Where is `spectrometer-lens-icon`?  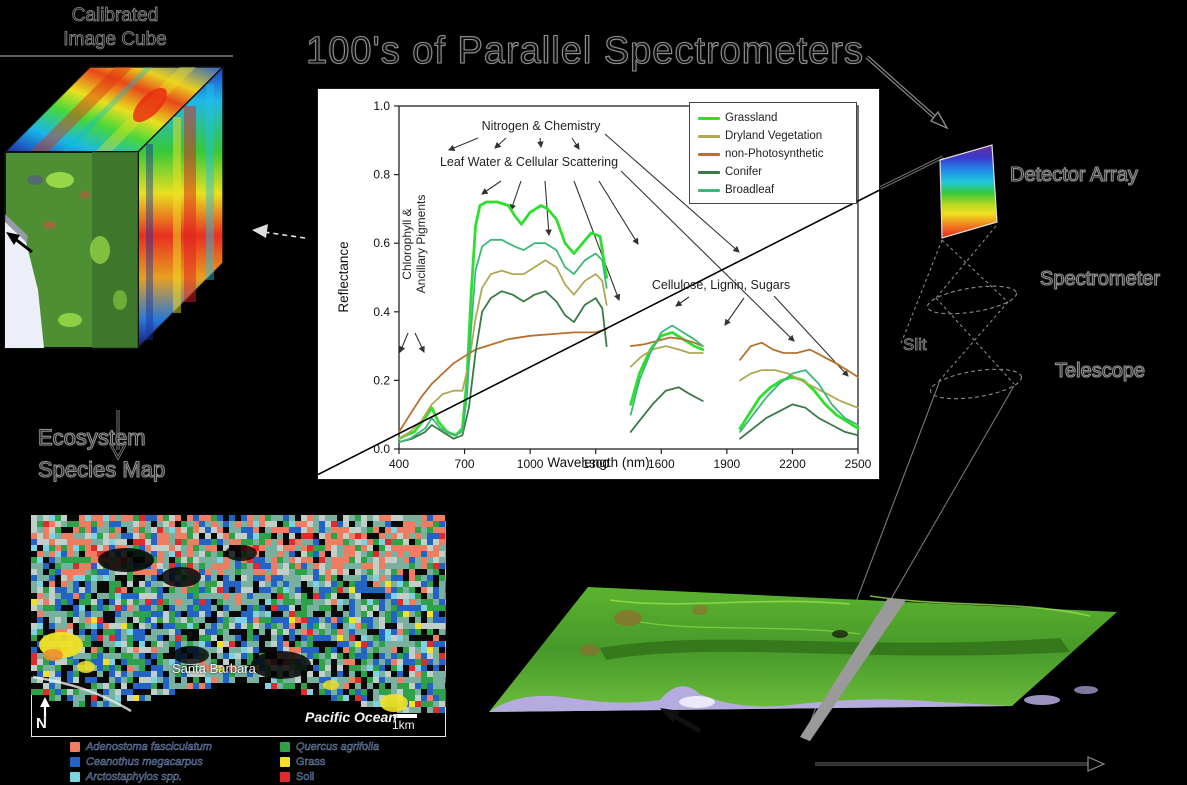
spectrometer-lens-icon is located at coordinates (972, 300).